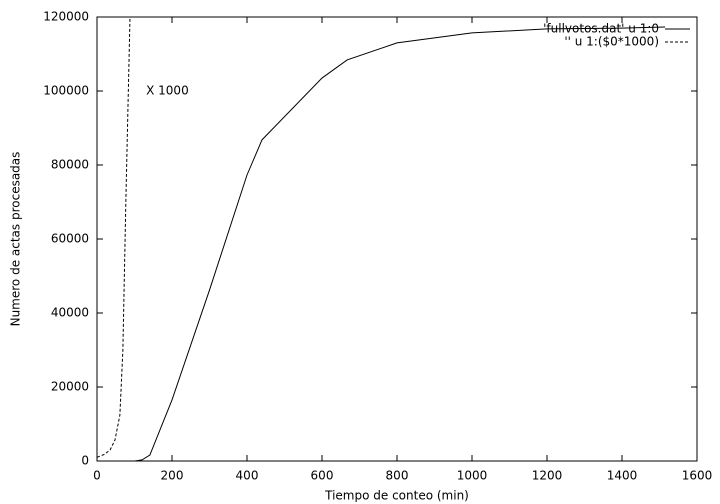 The width and height of the screenshot is (720, 504). I want to click on y-tick-label: 60000, so click(70, 239).